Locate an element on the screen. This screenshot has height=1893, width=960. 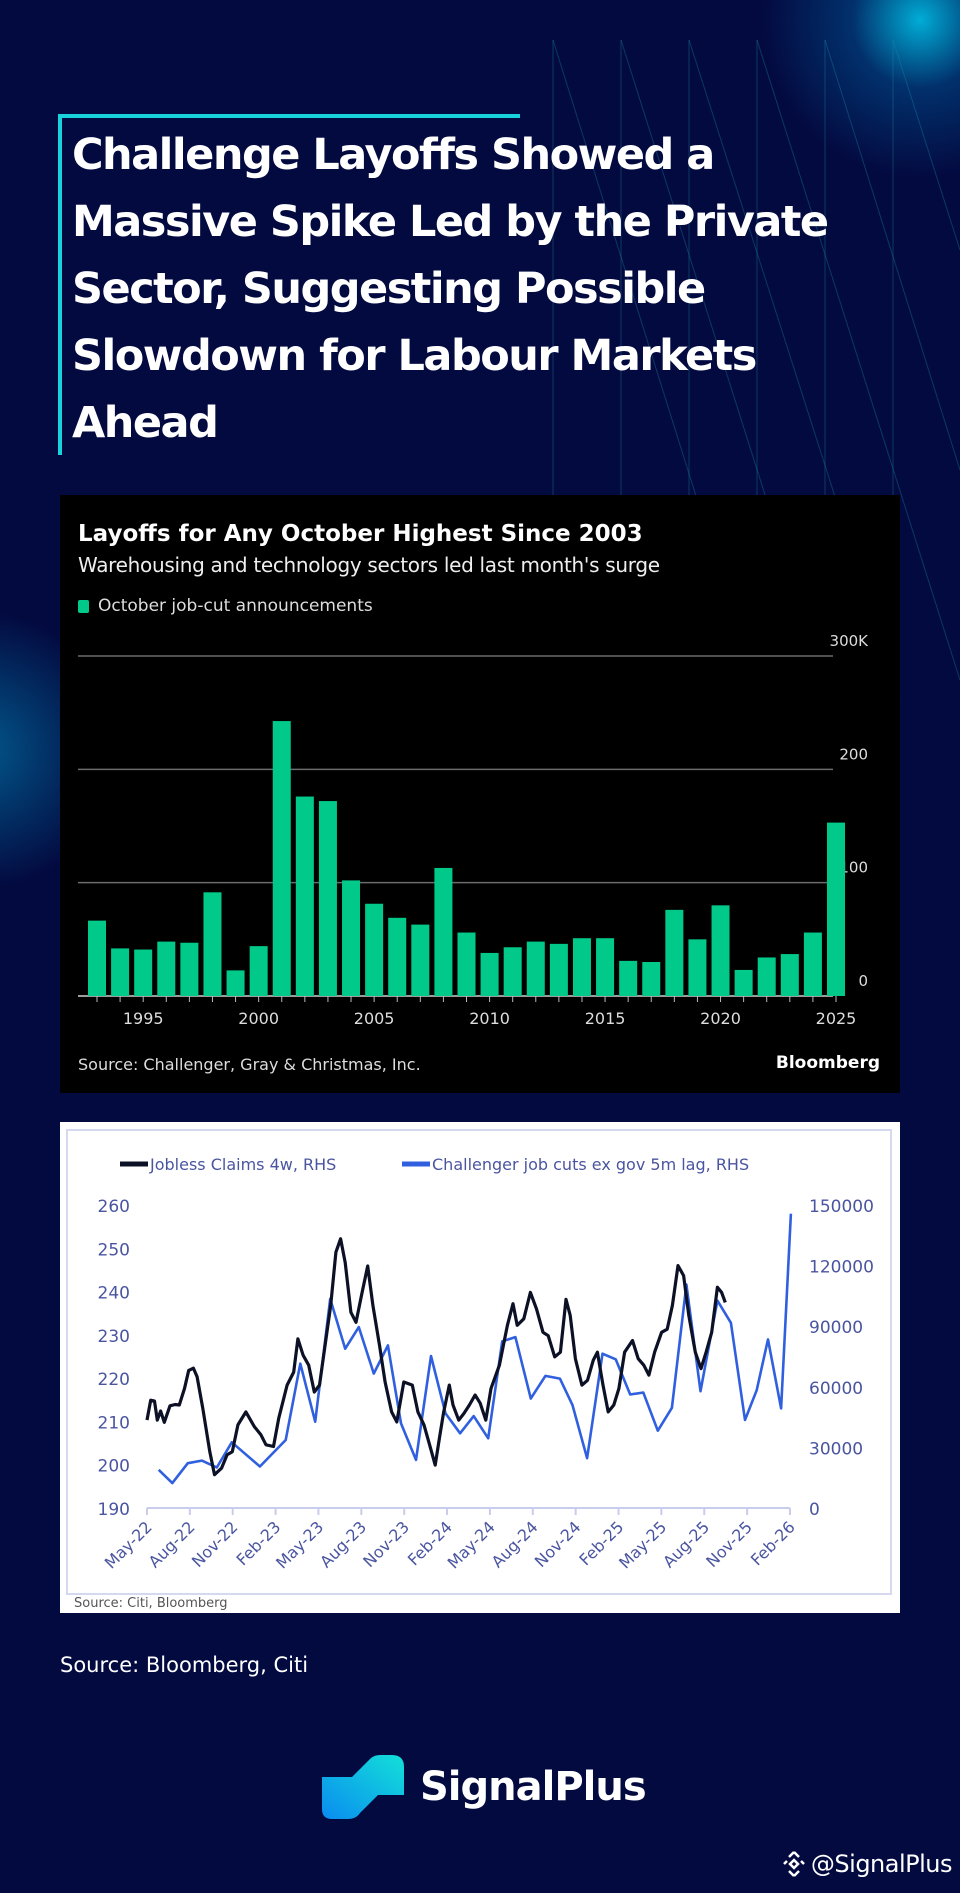
y-tick-label: 300K is located at coordinates (850, 641).